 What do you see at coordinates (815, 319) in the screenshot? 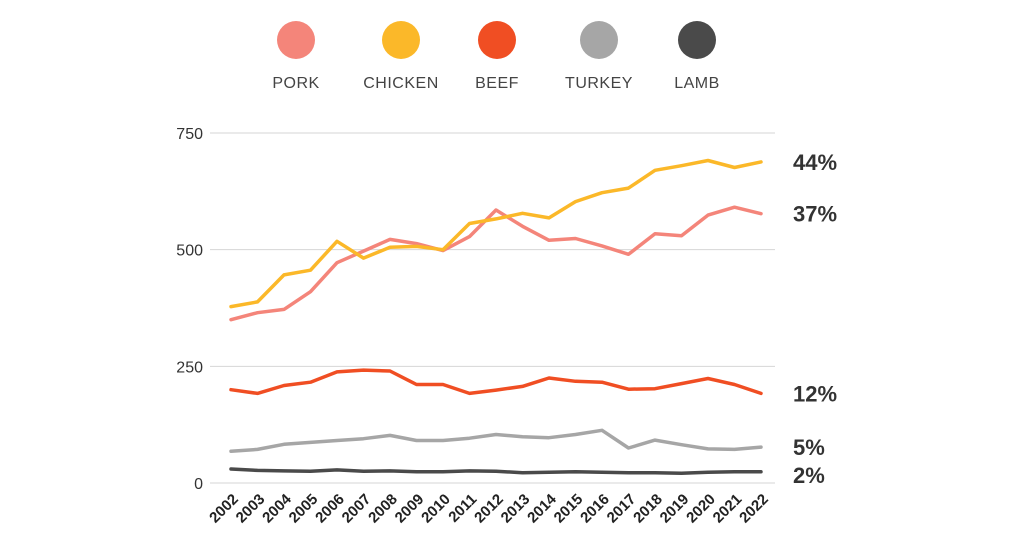
I see `end-labels: 44% 37% 12% 5% 2%` at bounding box center [815, 319].